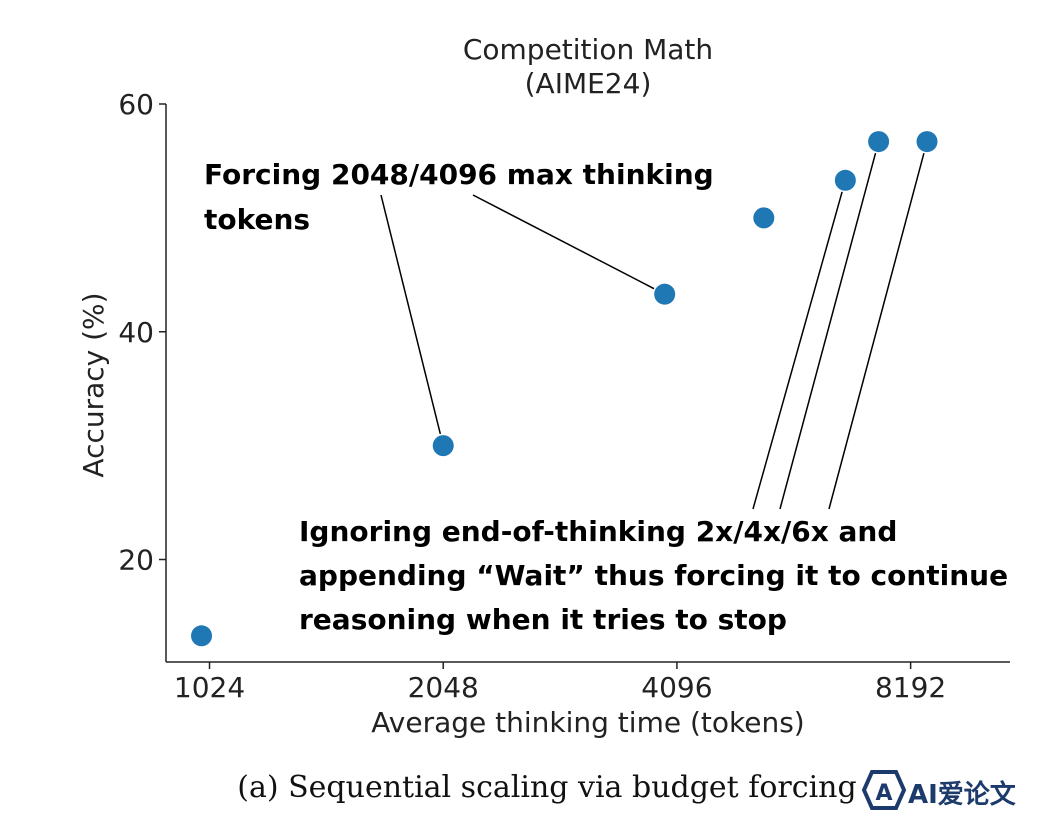 Image resolution: width=1037 pixels, height=829 pixels. Describe the element at coordinates (598, 531) in the screenshot. I see `annotation-text: Ignoring end-of-thinking 2x/4x/6x and` at that location.